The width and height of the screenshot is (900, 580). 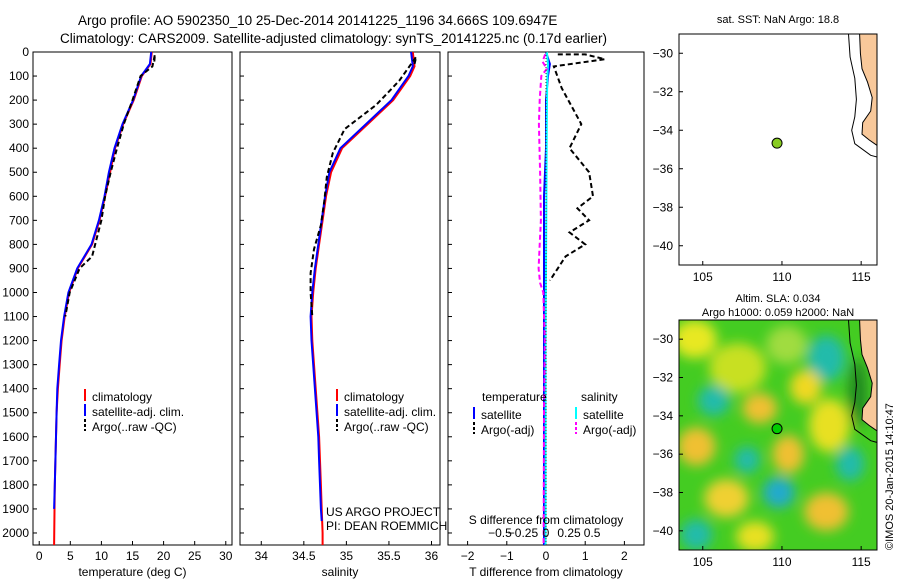 I want to click on map-sst-land, so click(x=868, y=90).